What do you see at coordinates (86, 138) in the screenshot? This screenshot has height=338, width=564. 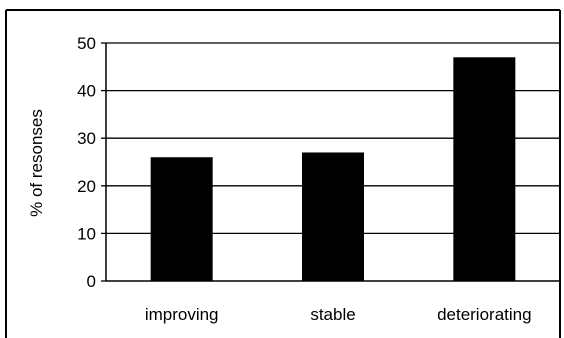 I see `y-tick-label: 30` at bounding box center [86, 138].